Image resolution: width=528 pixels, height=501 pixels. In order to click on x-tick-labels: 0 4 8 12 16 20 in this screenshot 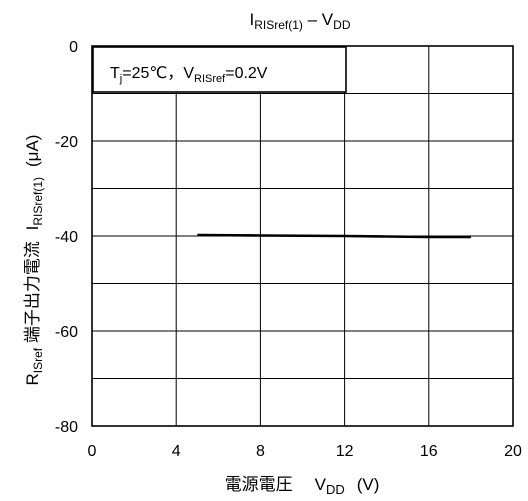, I will do `click(305, 451)`.